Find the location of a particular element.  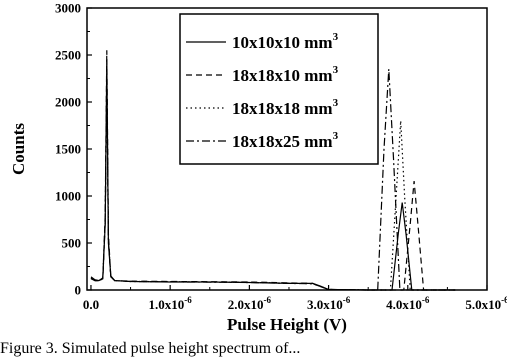

x-tick-label: 4.0x10⁻⁶ is located at coordinates (408, 303).